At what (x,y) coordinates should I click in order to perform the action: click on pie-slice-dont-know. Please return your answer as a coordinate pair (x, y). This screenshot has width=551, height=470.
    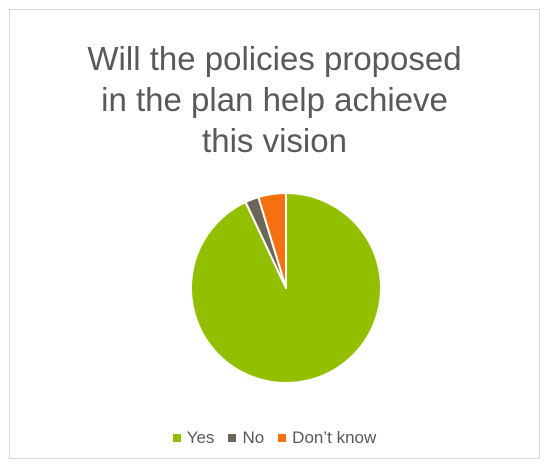
    Looking at the image, I should click on (272, 240).